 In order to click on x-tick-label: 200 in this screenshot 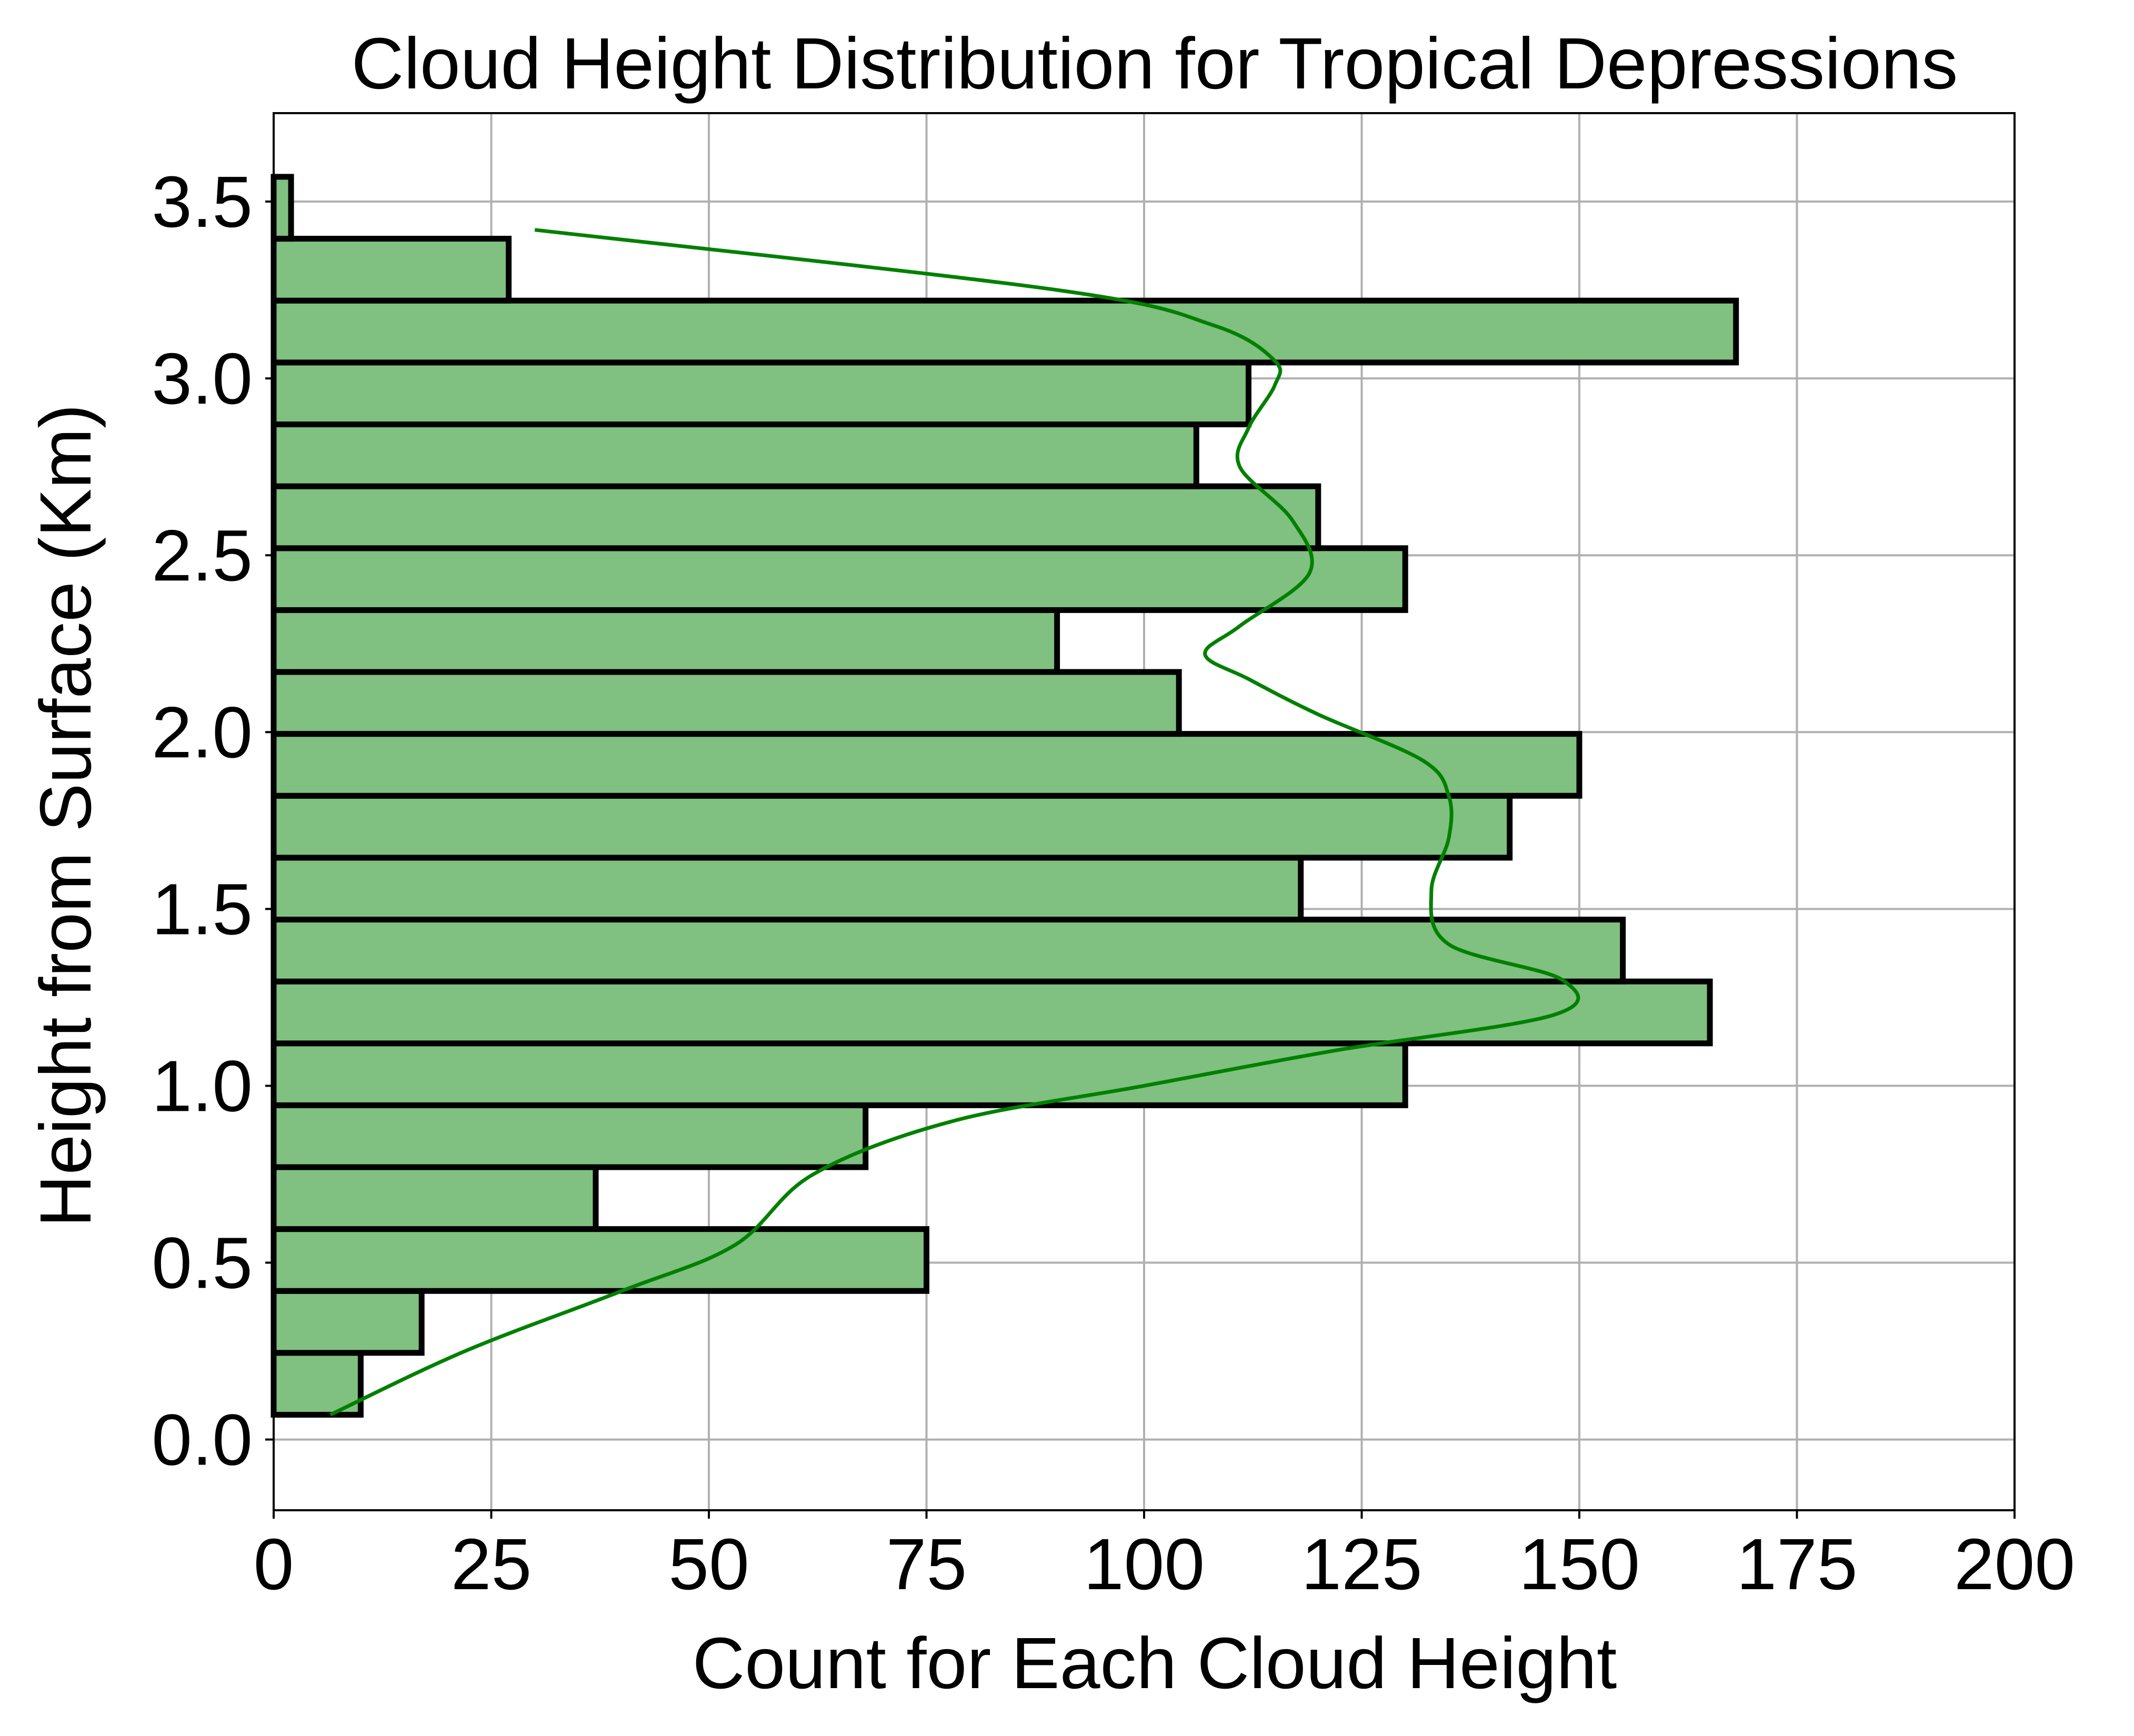, I will do `click(2015, 1564)`.